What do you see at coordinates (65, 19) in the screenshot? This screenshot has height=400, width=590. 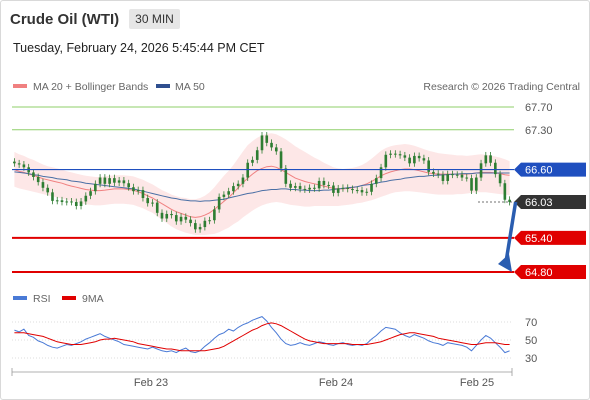 I see `instrument-title: Crude Oil (WTI)` at bounding box center [65, 19].